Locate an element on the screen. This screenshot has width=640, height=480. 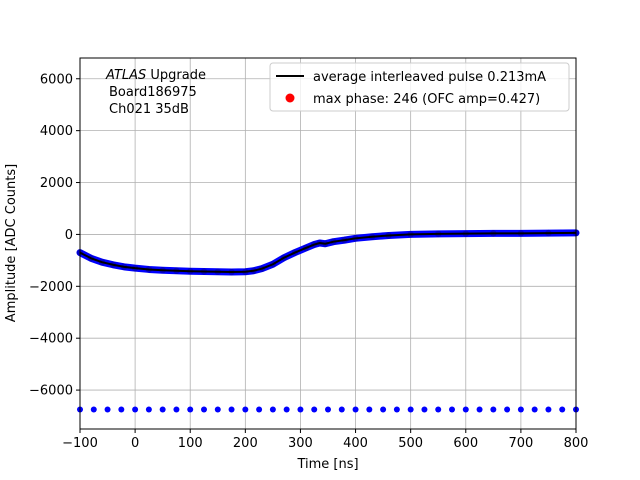
y-tick-label: 6000 is located at coordinates (56, 79).